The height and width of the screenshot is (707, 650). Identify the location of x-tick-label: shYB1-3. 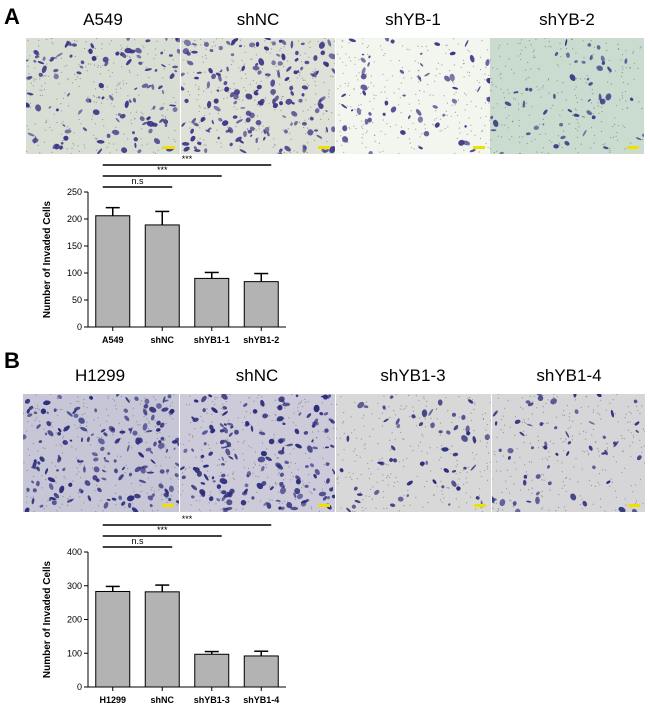
(212, 700).